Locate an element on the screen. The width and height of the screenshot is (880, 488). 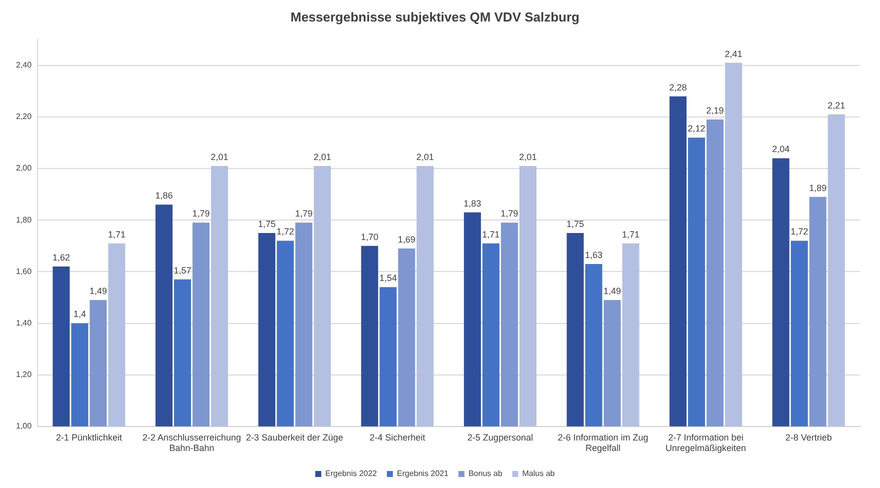
data-label: 1,89 is located at coordinates (818, 187).